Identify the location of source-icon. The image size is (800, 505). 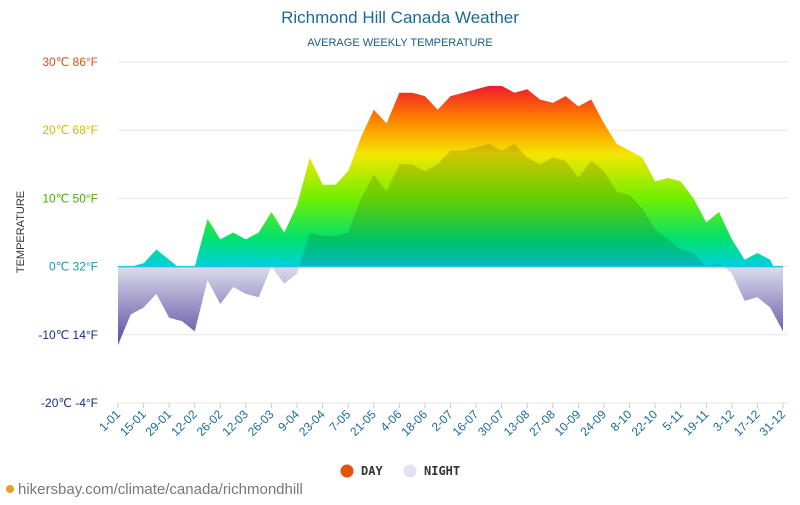
(10, 489).